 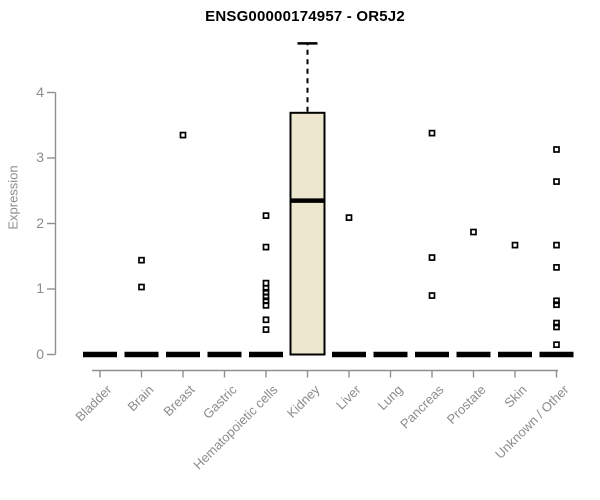 I want to click on y-tick-label: 2, so click(x=40, y=222).